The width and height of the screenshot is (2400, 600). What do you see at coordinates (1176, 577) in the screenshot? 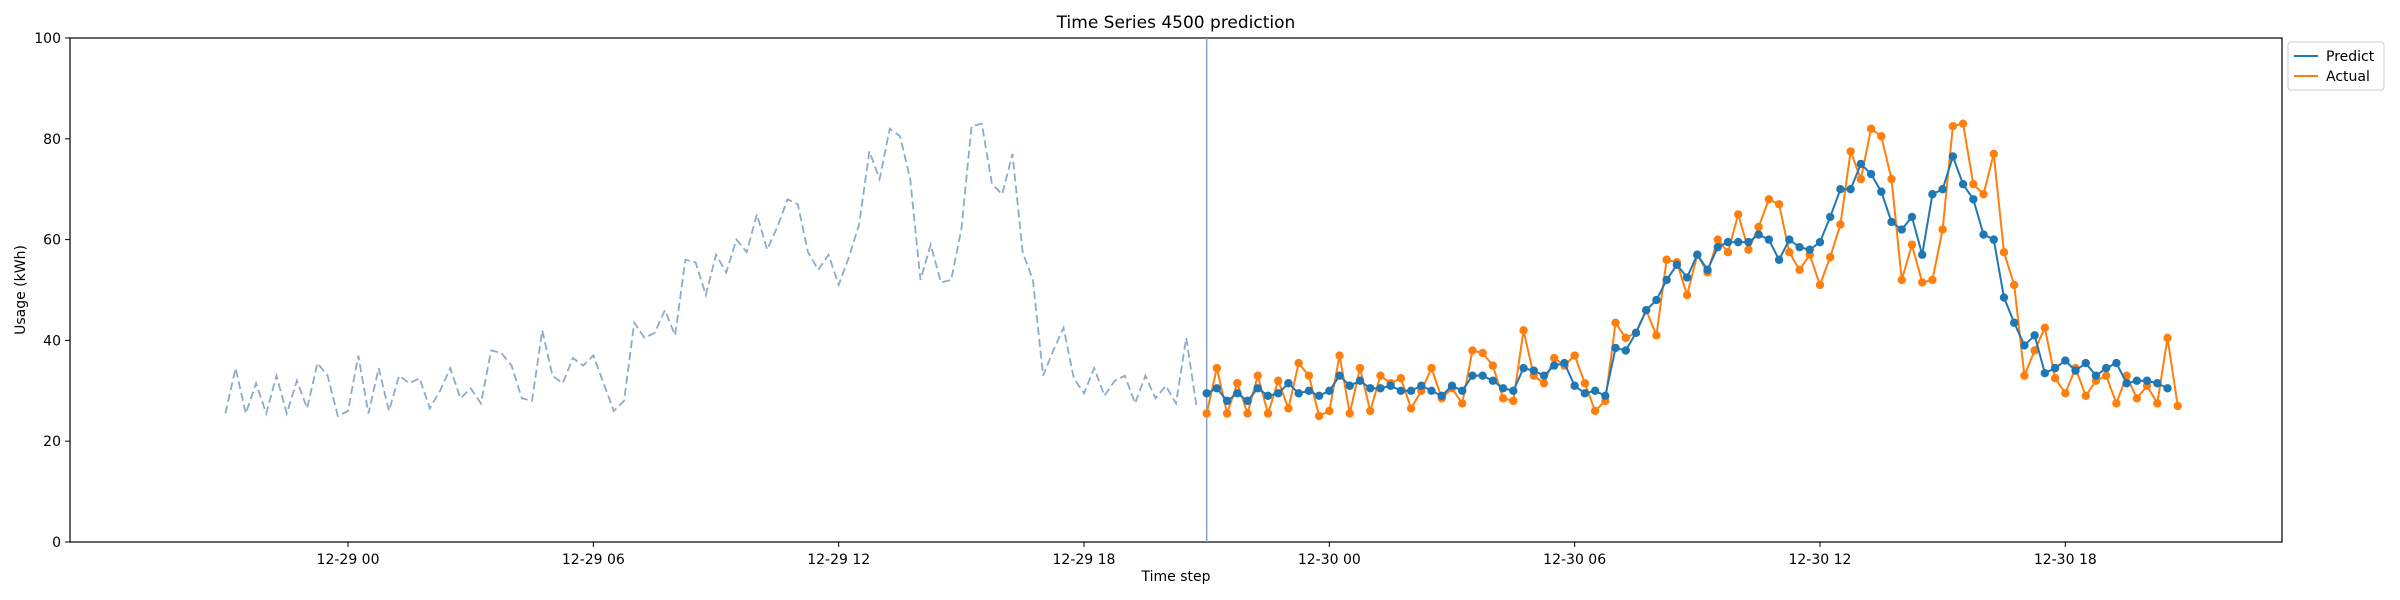
I see `x-axis-title: Time step` at bounding box center [1176, 577].